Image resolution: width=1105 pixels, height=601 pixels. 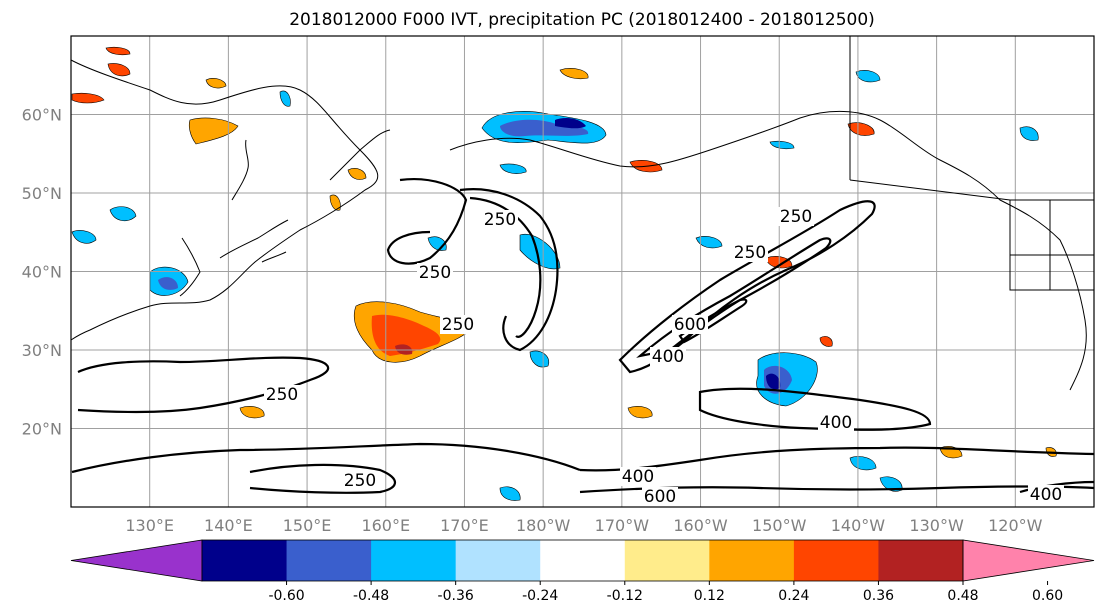 I want to click on kamchatka, so click(x=360, y=155).